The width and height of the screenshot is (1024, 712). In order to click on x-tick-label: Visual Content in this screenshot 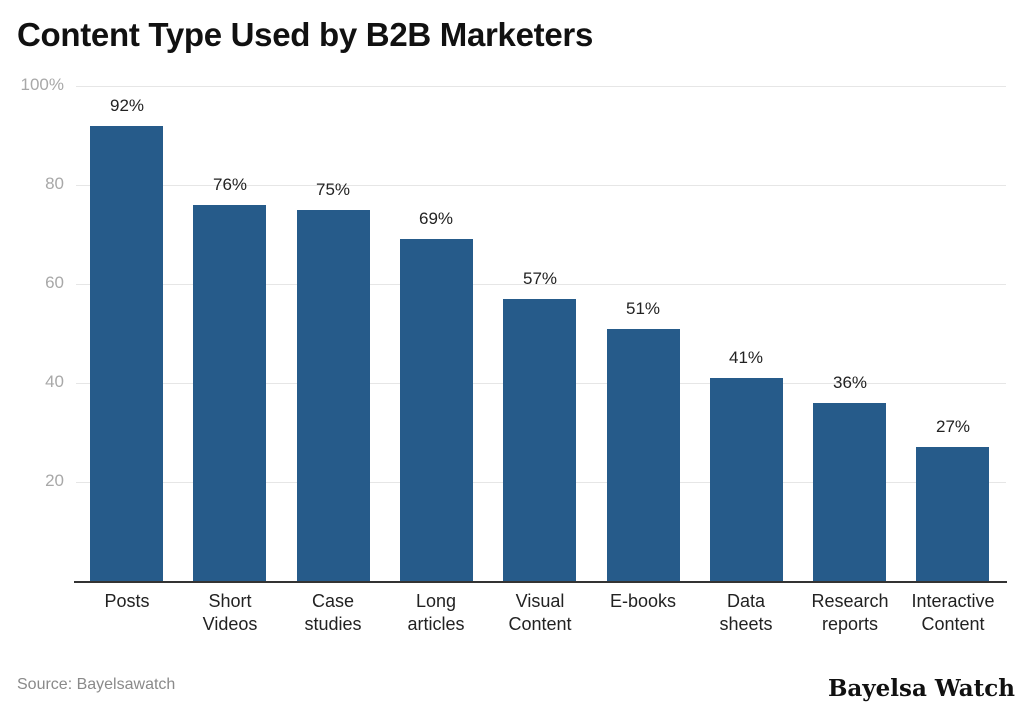, I will do `click(540, 612)`.